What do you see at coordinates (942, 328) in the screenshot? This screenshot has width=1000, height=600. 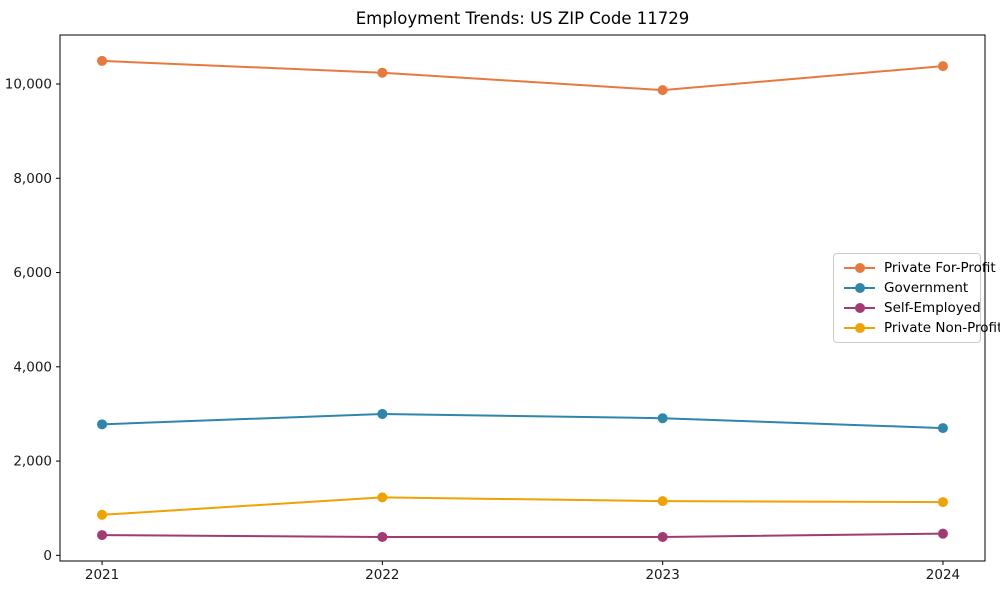 I see `legend-label: Private Non-Profit` at bounding box center [942, 328].